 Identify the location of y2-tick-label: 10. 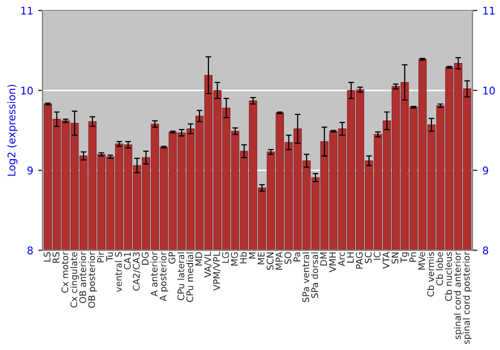
(489, 90).